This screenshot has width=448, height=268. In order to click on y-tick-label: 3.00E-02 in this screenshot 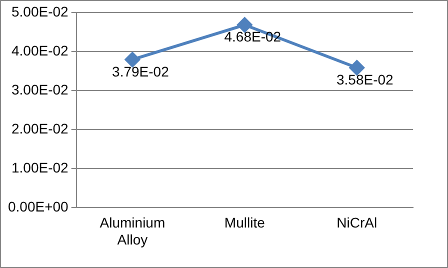, I will do `click(40, 89)`.